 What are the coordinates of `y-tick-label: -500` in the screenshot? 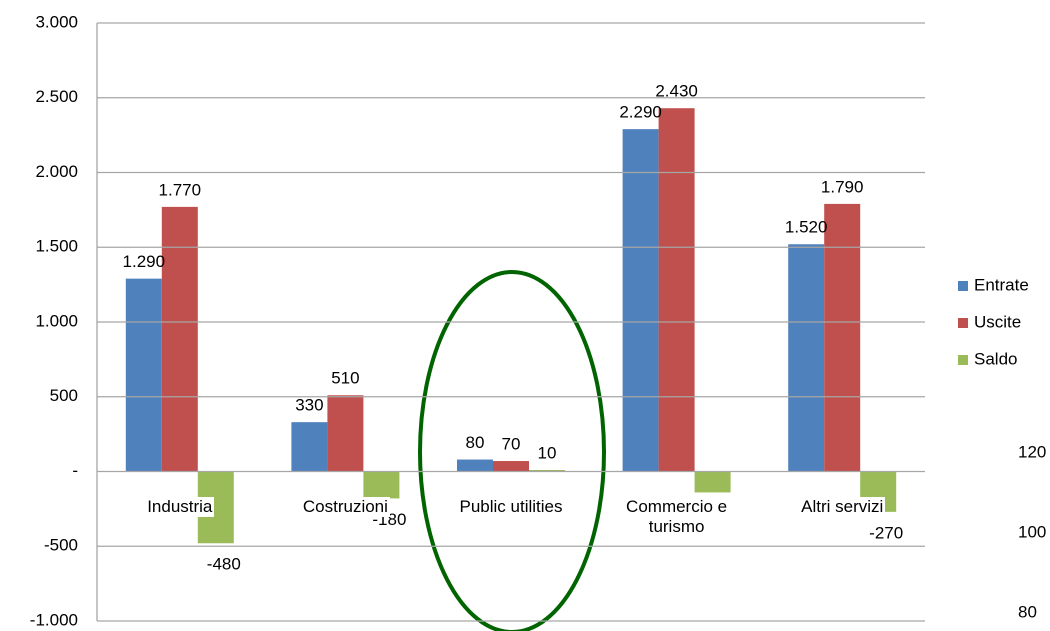 It's located at (61, 545).